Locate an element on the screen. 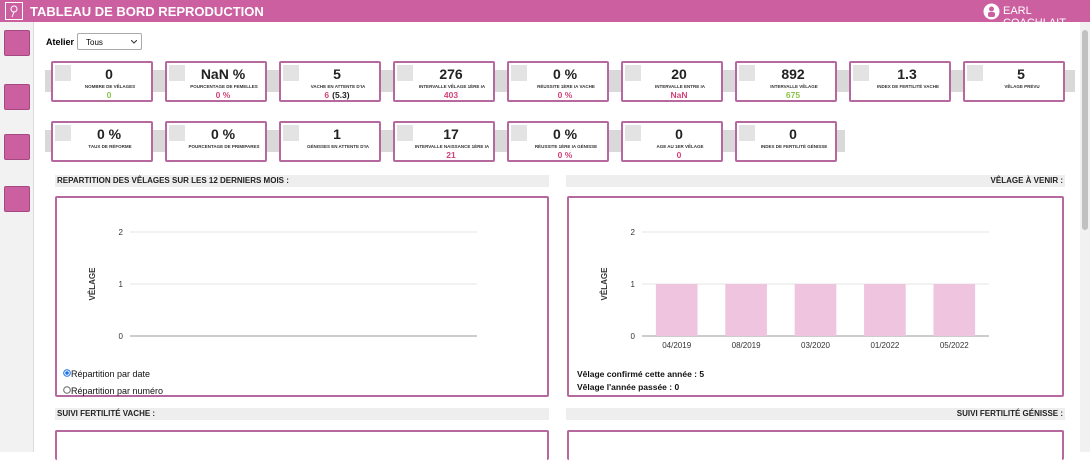 The image size is (1090, 460). radio-option: Répartition par date is located at coordinates (106, 374).